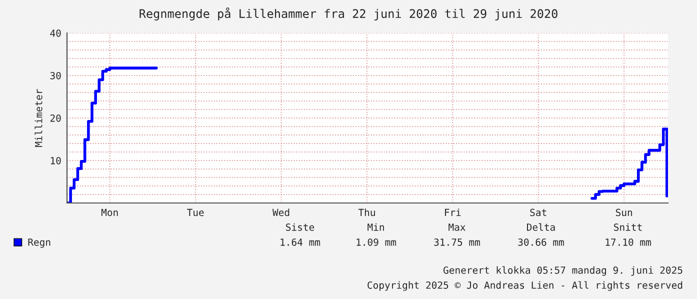 The image size is (697, 299). Describe the element at coordinates (541, 227) in the screenshot. I see `text: Delta` at that location.